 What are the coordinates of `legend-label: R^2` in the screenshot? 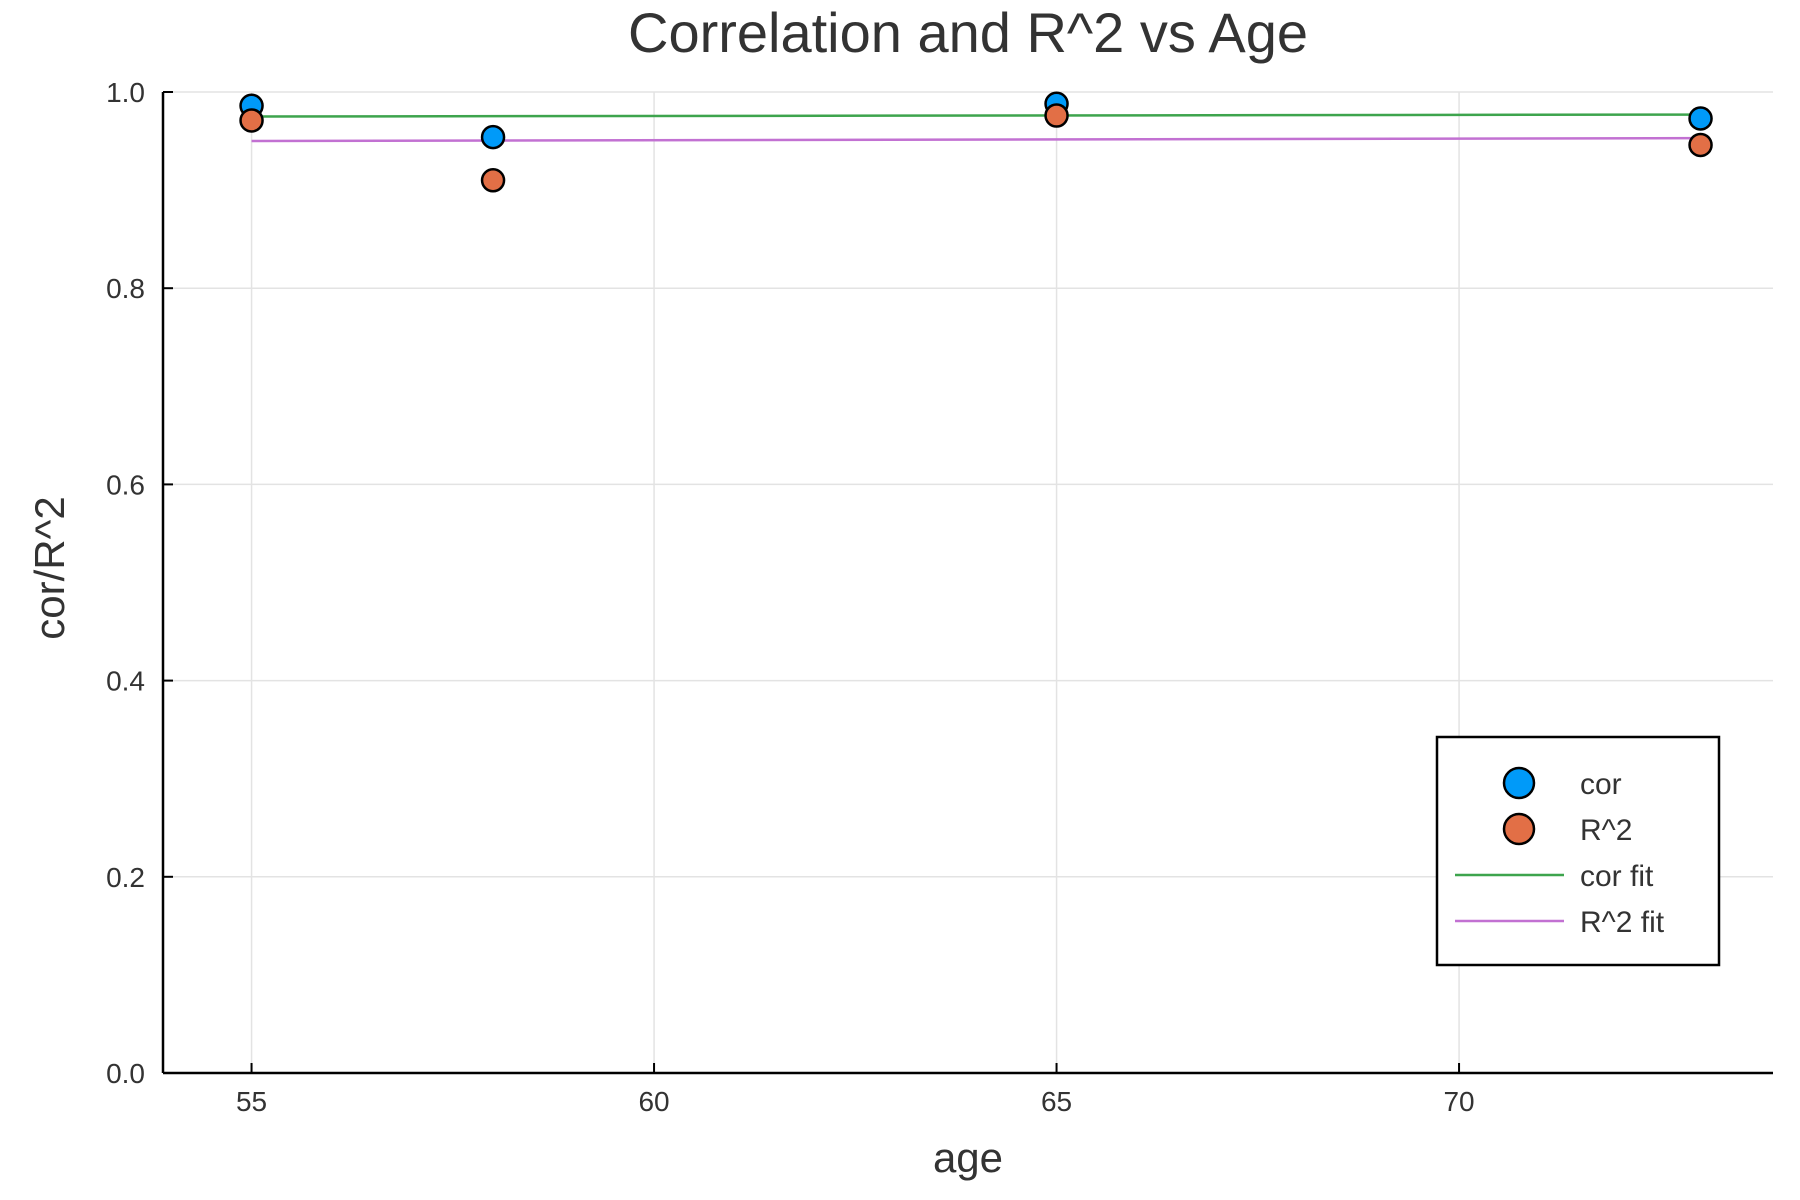 It's located at (1606, 830).